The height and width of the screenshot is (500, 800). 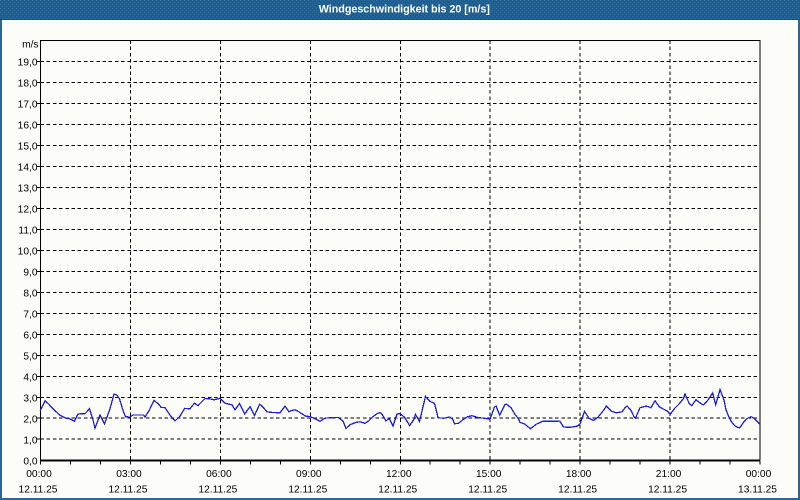 What do you see at coordinates (30, 45) in the screenshot?
I see `svg-text: m/s` at bounding box center [30, 45].